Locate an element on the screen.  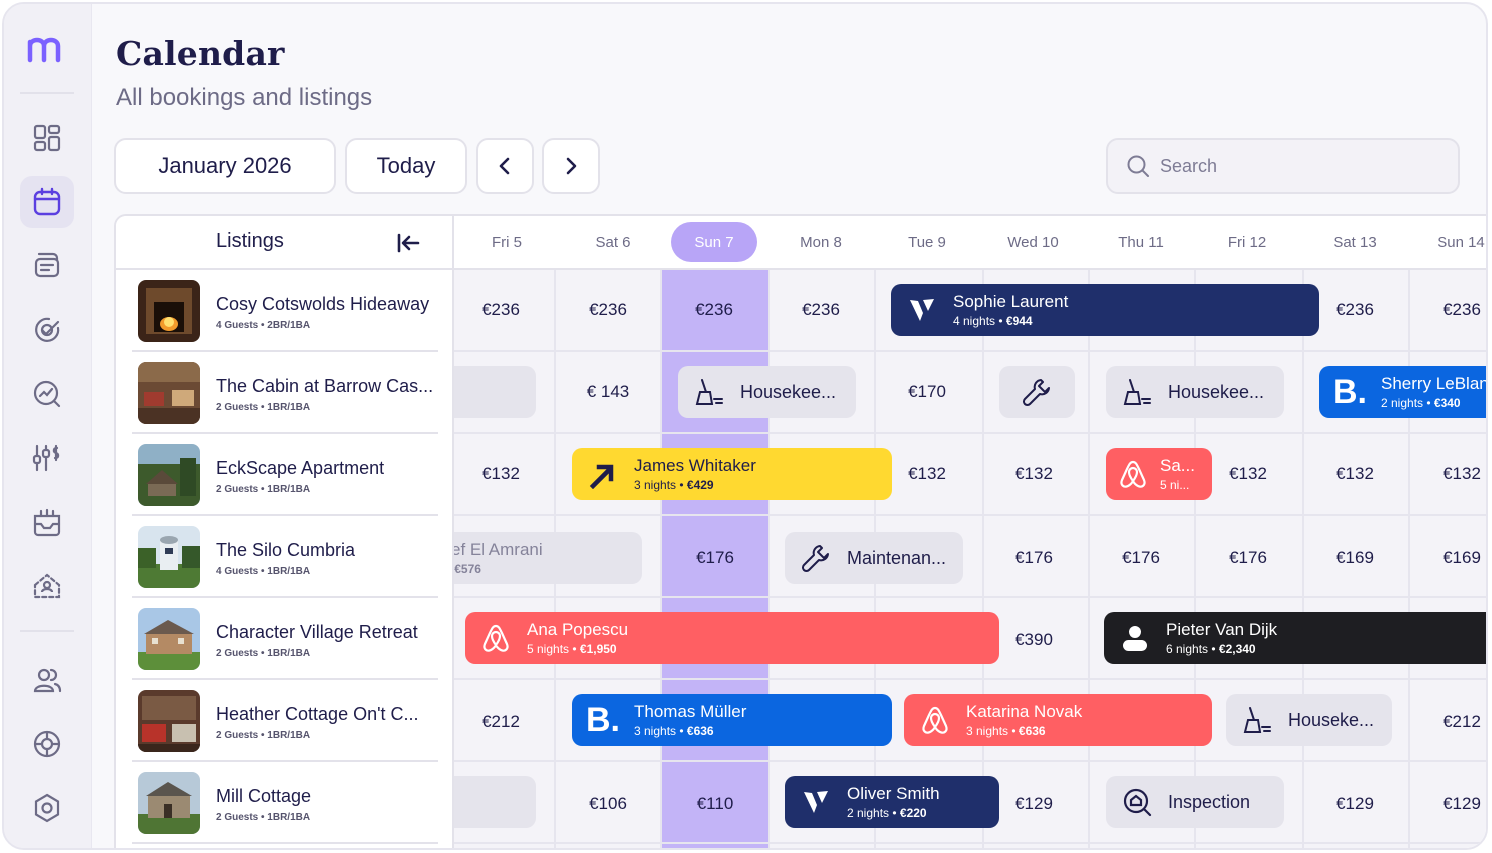
sidebar-item-dashboard is located at coordinates (47, 138).